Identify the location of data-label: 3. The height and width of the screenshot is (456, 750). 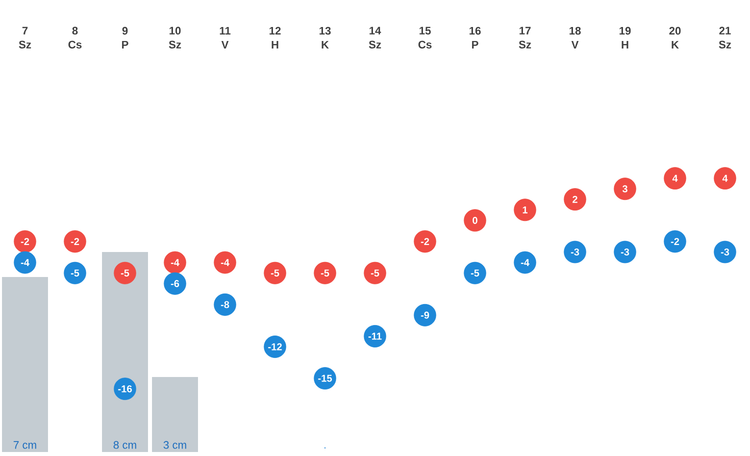
(625, 188).